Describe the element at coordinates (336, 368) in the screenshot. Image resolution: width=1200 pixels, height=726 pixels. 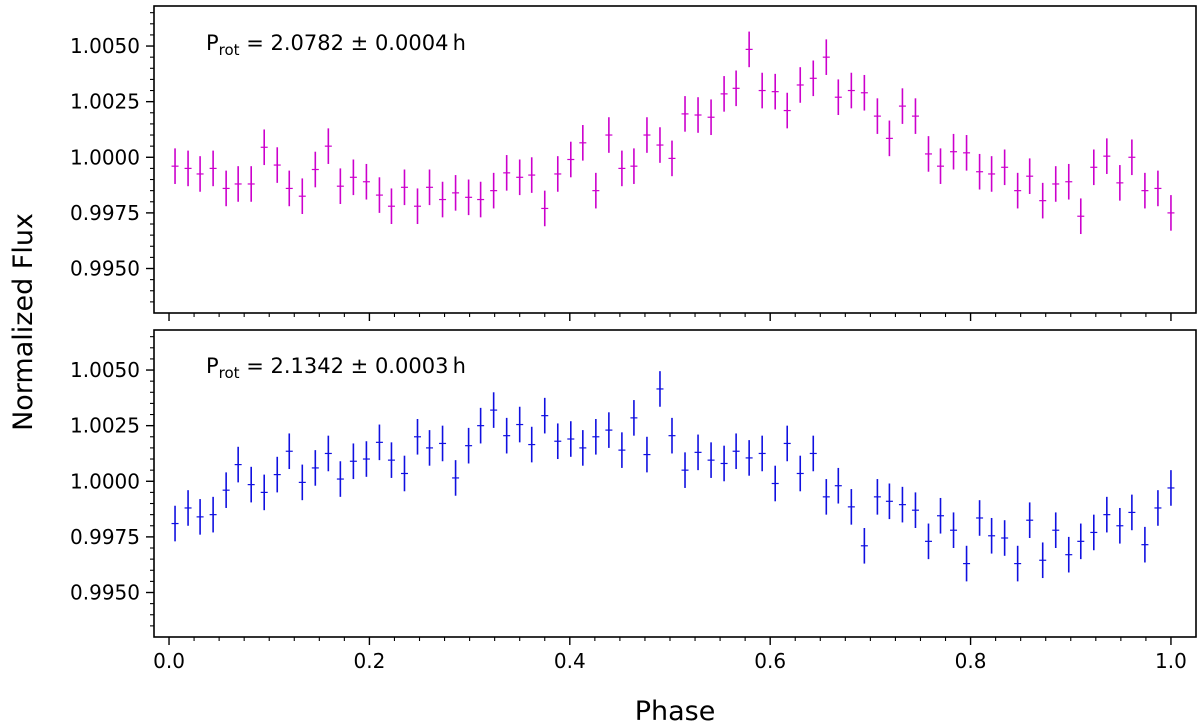
I see `bottom-panel-annotation: Prot = 2.1342 ± 0.0003 h` at that location.